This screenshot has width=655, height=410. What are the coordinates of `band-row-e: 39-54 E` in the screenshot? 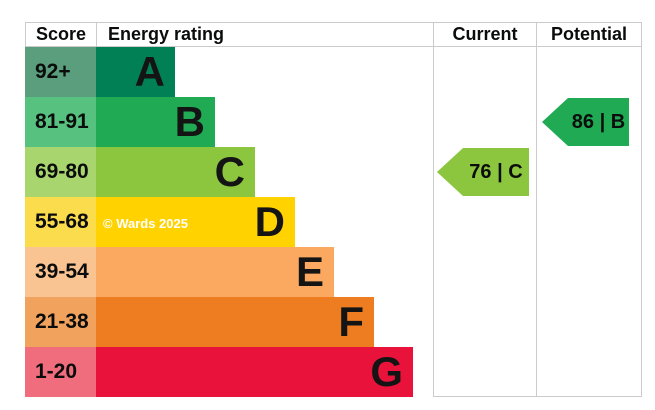 It's located at (333, 272).